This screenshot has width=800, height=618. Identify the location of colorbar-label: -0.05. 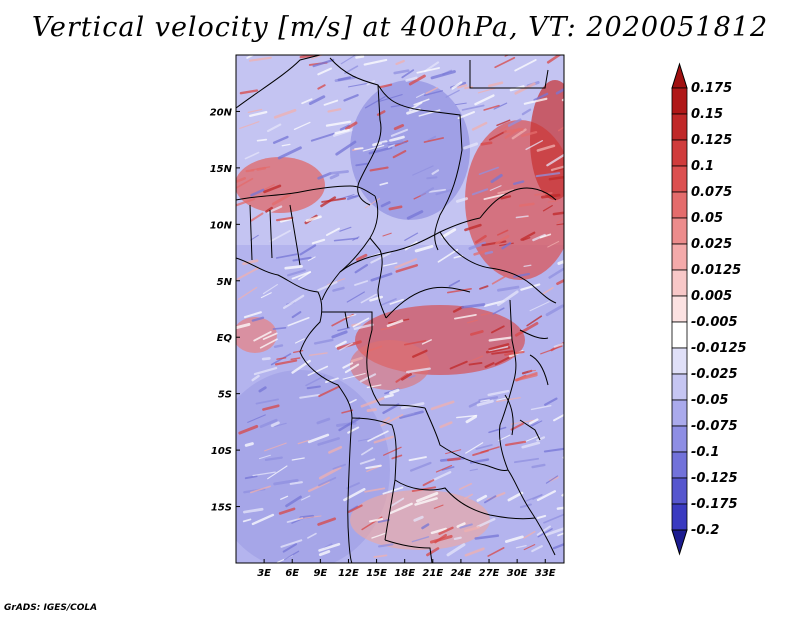
(709, 400).